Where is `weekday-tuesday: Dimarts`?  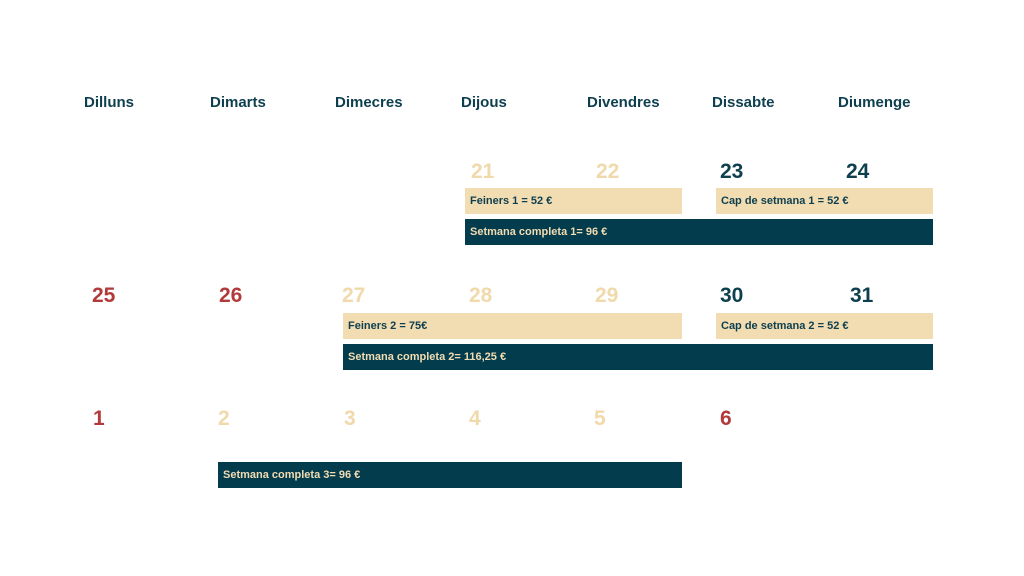 weekday-tuesday: Dimarts is located at coordinates (238, 102).